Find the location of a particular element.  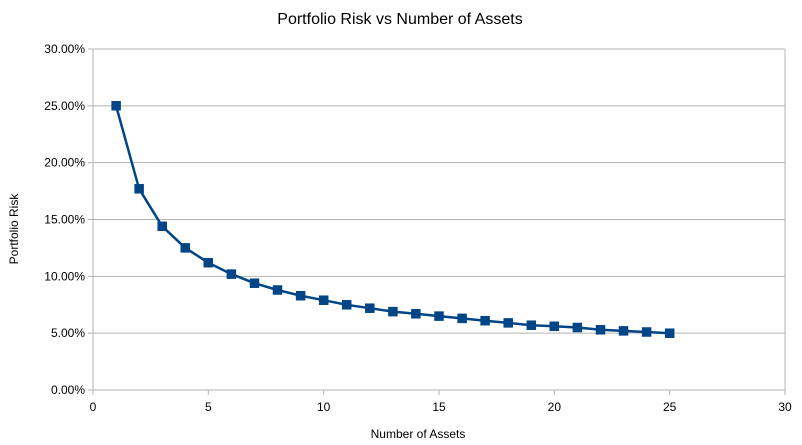

y-axis-title: Portfolio Risk is located at coordinates (14, 229).